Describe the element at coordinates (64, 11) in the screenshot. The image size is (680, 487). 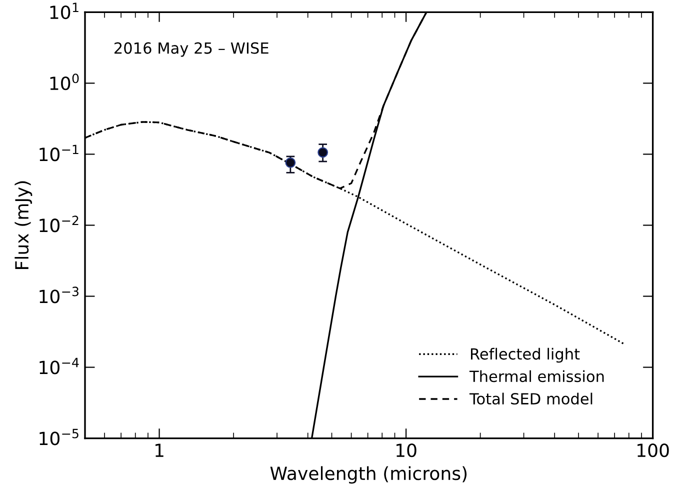
I see `y-tick-label: 10$^{1}$` at that location.